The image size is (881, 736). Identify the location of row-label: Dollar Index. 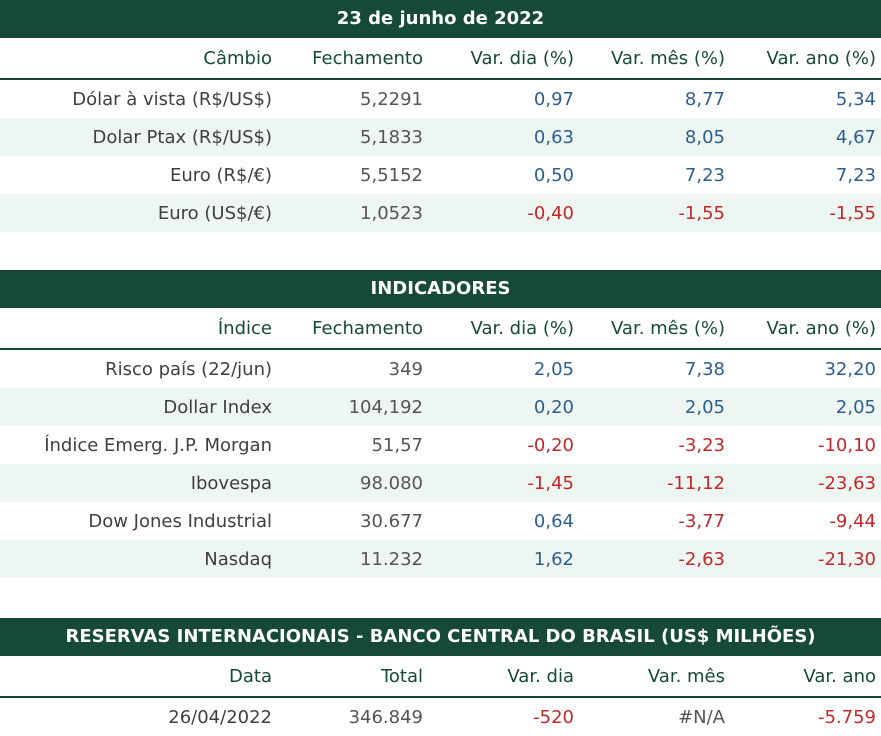
(217, 407).